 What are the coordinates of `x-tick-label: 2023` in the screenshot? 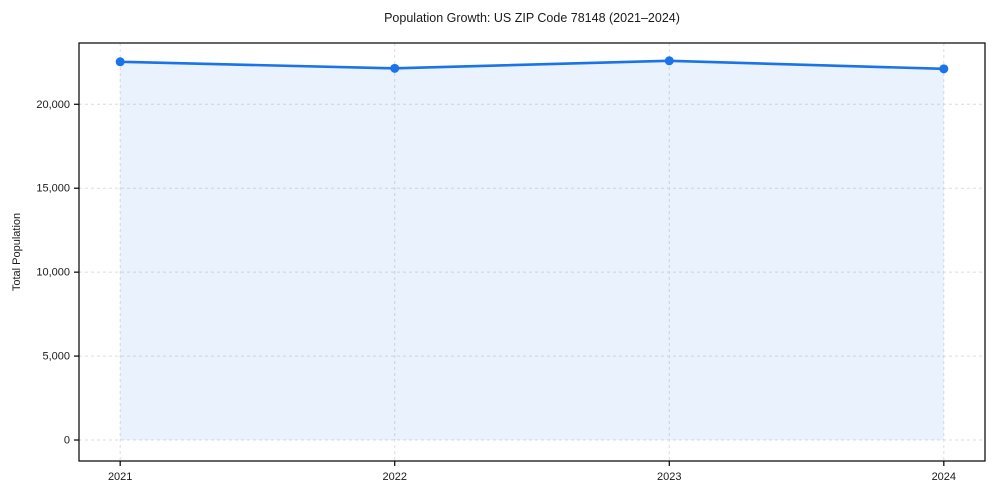 It's located at (669, 477).